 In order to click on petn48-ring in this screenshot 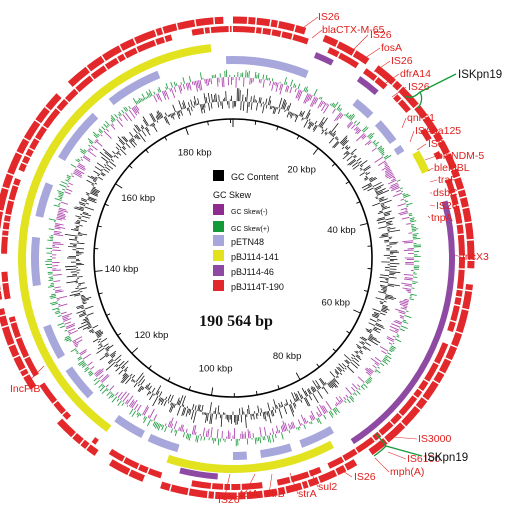, I will do `click(385, 132)`.